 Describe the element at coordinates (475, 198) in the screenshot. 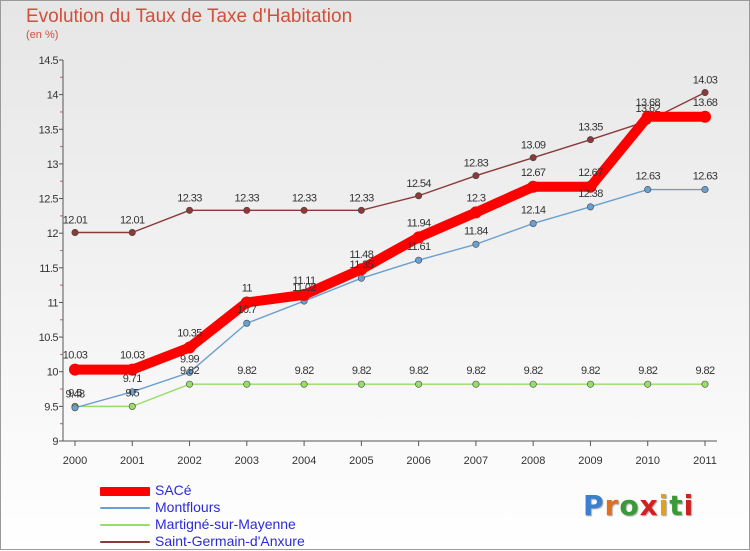

I see `data-label-sace: 12.3` at that location.